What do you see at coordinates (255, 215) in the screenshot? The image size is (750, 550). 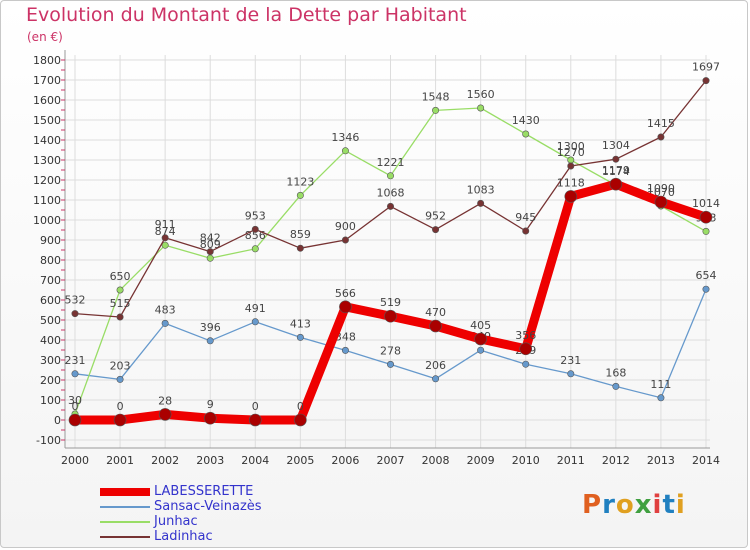 I see `data-label: 953` at bounding box center [255, 215].